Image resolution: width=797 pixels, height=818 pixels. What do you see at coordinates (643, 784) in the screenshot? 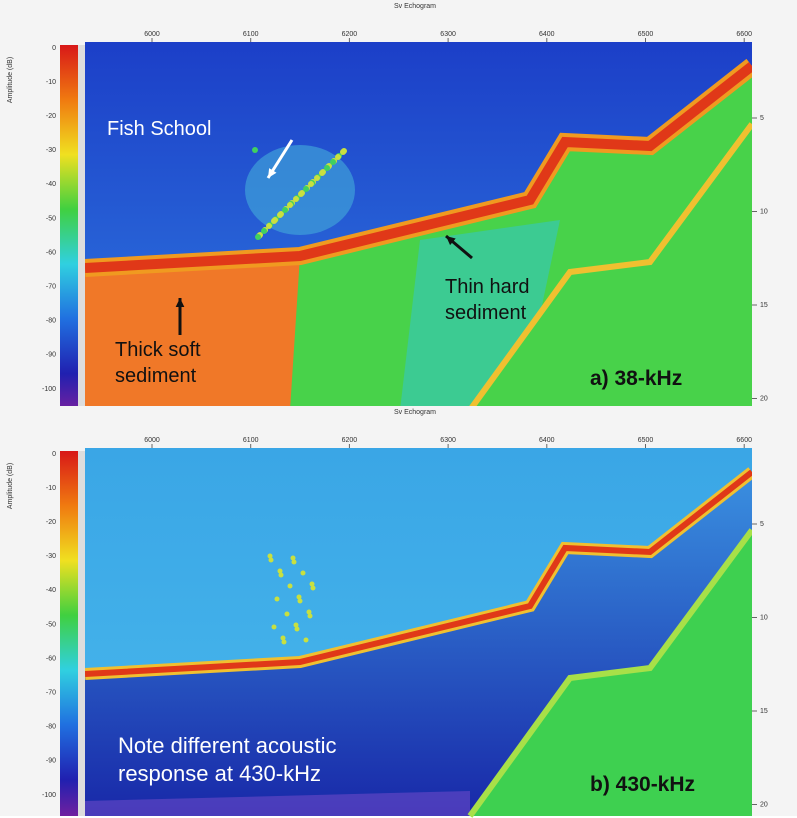
I see `frequency-label: b) 430-kHz` at bounding box center [643, 784].